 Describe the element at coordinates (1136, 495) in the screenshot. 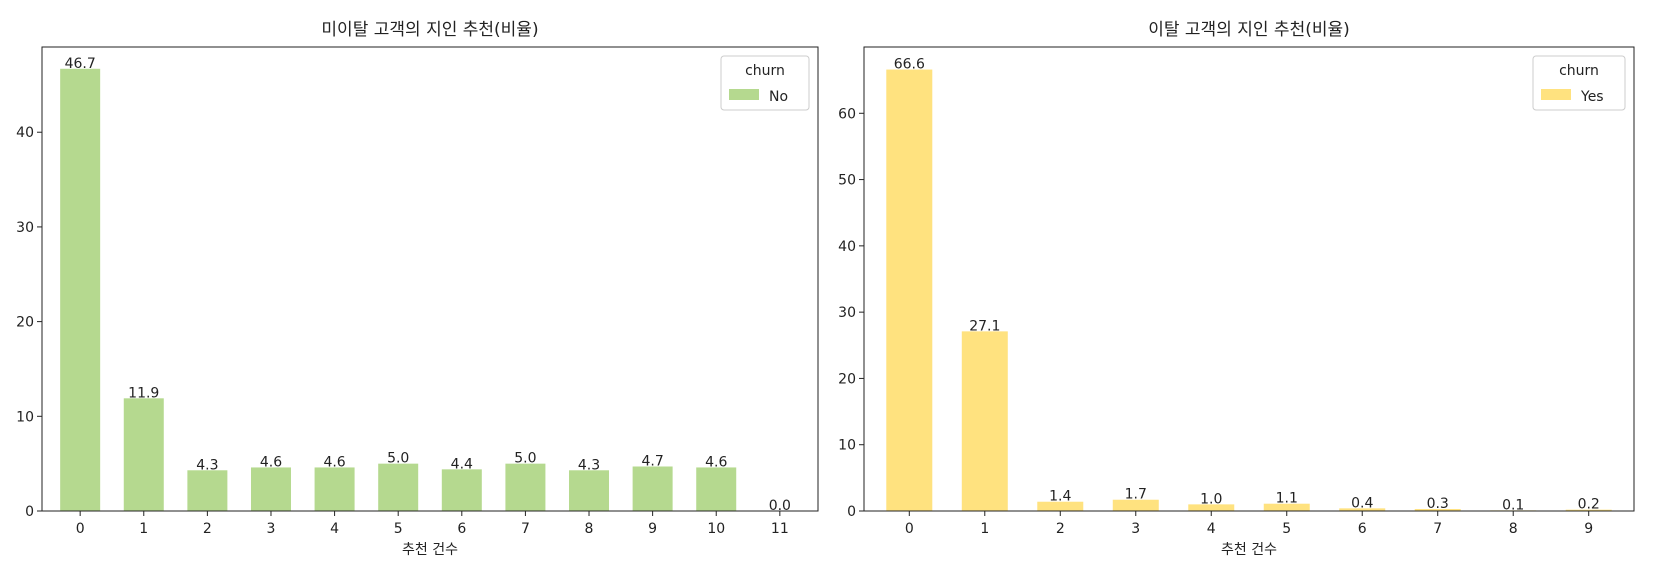

I see `data-label: 1.7` at that location.